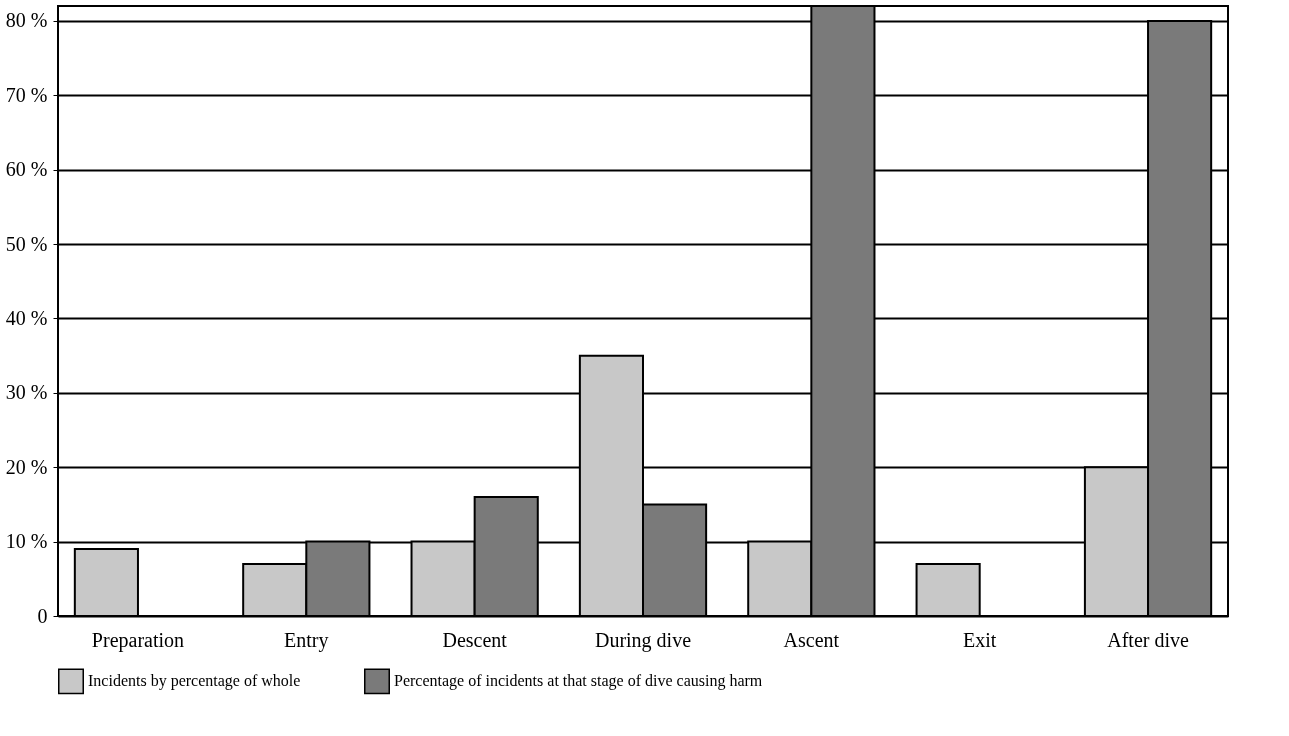  What do you see at coordinates (26, 169) in the screenshot?
I see `y-tick-label: 60 %` at bounding box center [26, 169].